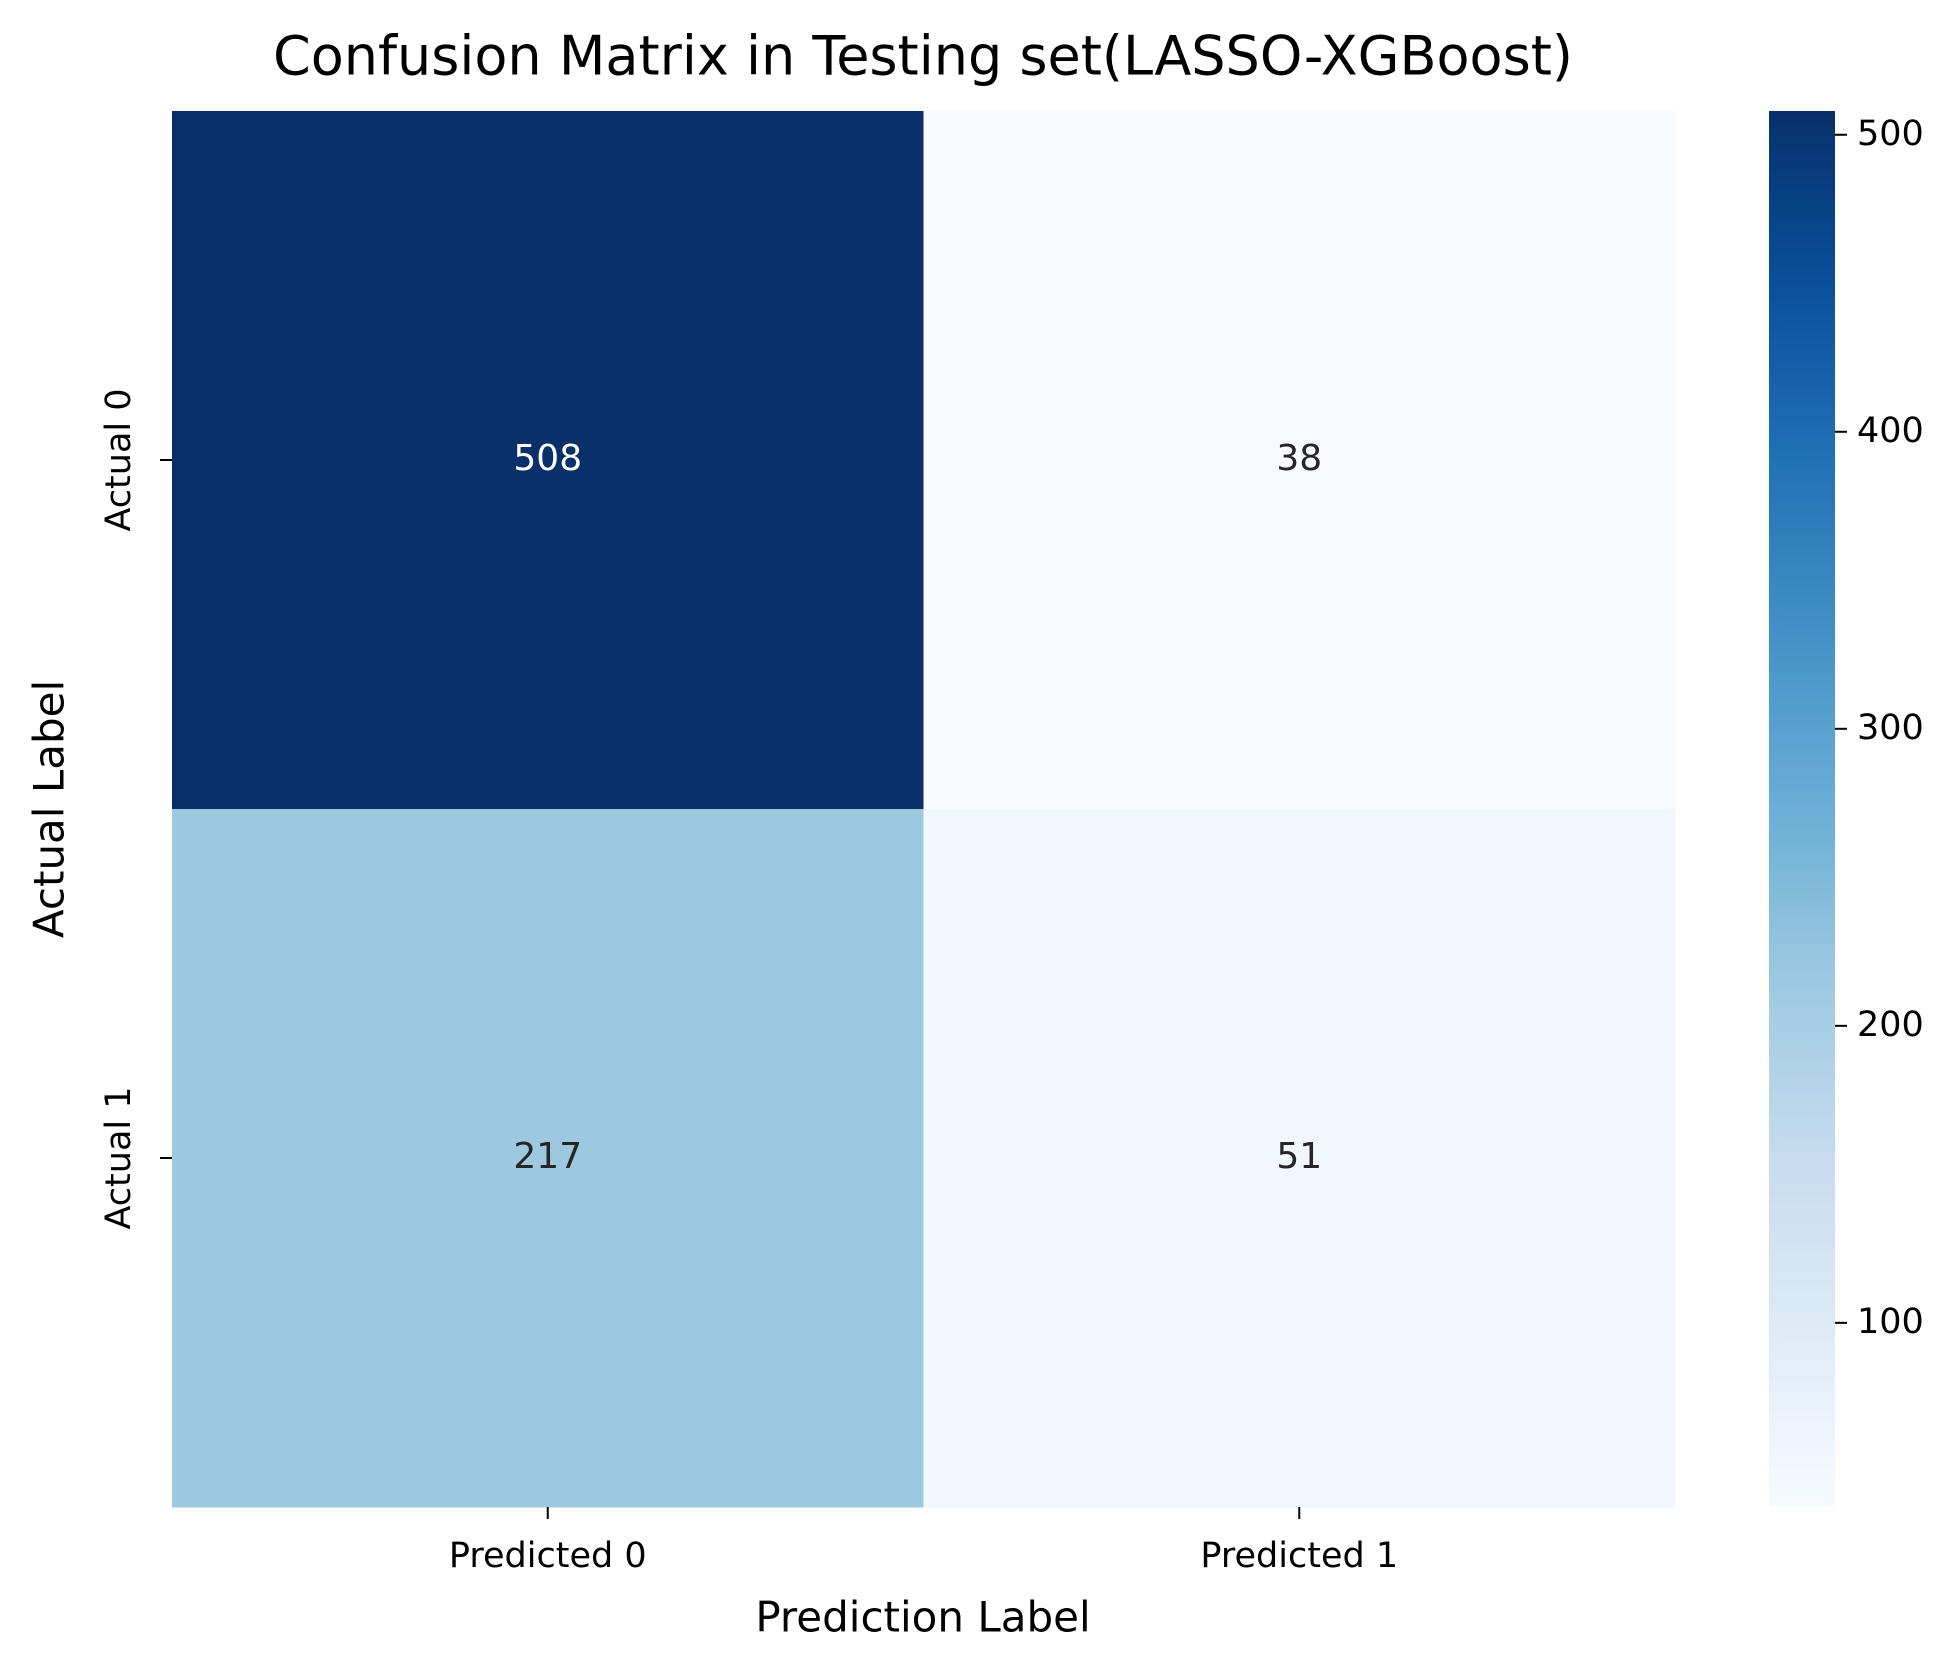  What do you see at coordinates (1299, 1556) in the screenshot?
I see `x-tick-label: Predicted 1` at bounding box center [1299, 1556].